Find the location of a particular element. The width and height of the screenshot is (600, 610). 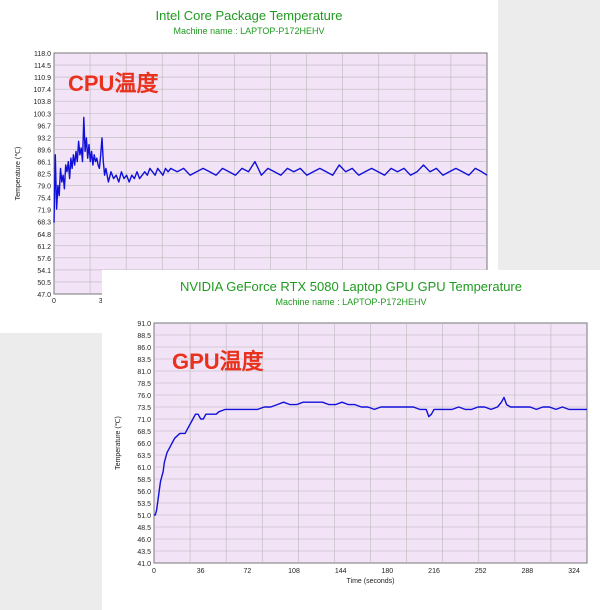

x-tick-label: 216 is located at coordinates (434, 571).